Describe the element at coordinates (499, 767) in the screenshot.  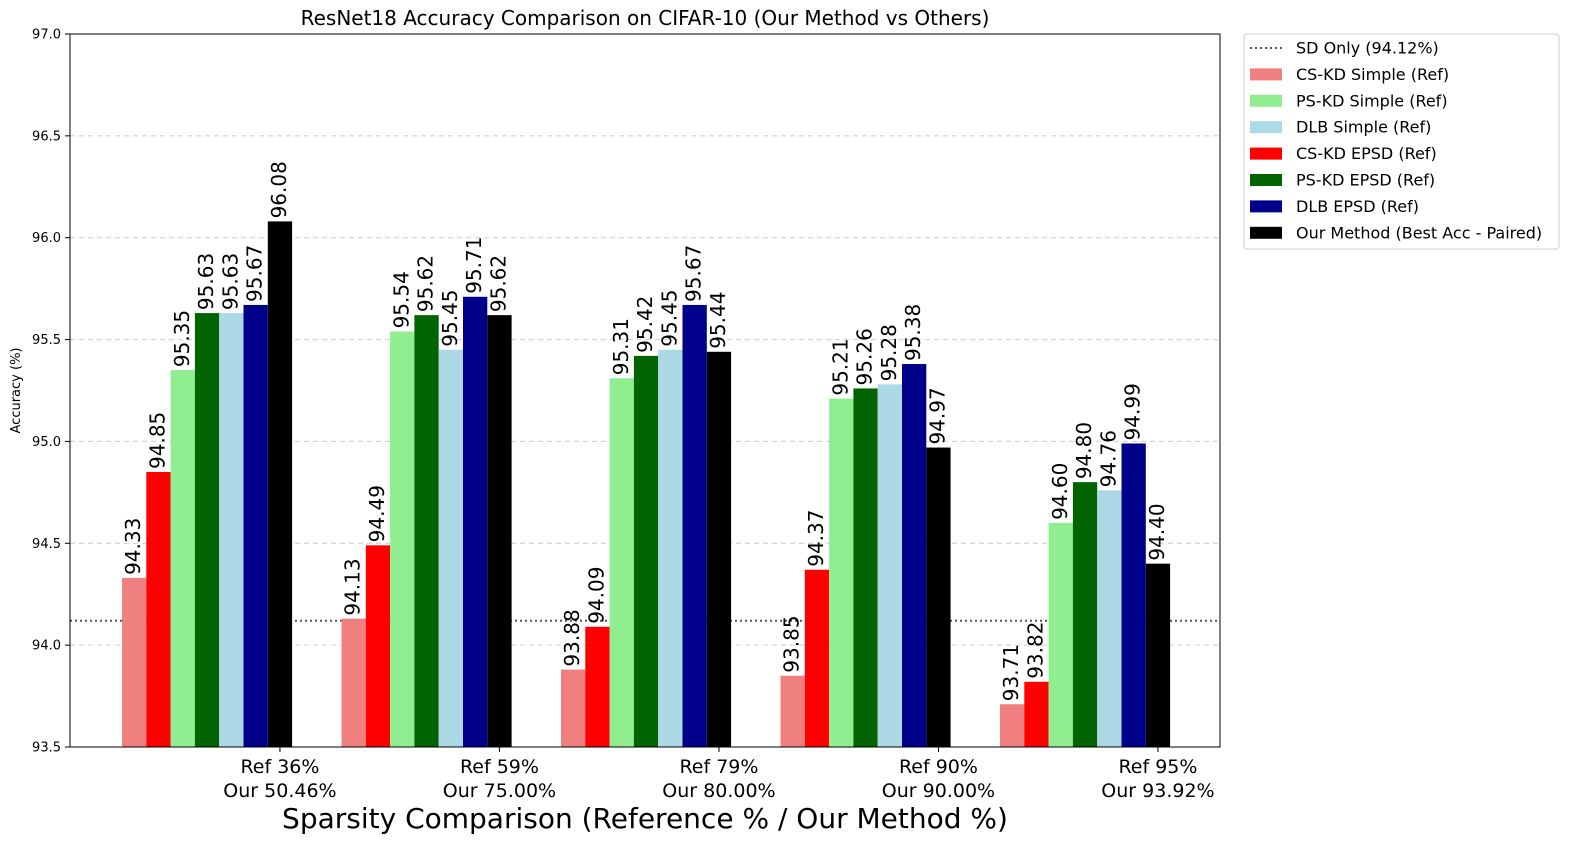
I see `x-tick-label: Ref 59%` at that location.